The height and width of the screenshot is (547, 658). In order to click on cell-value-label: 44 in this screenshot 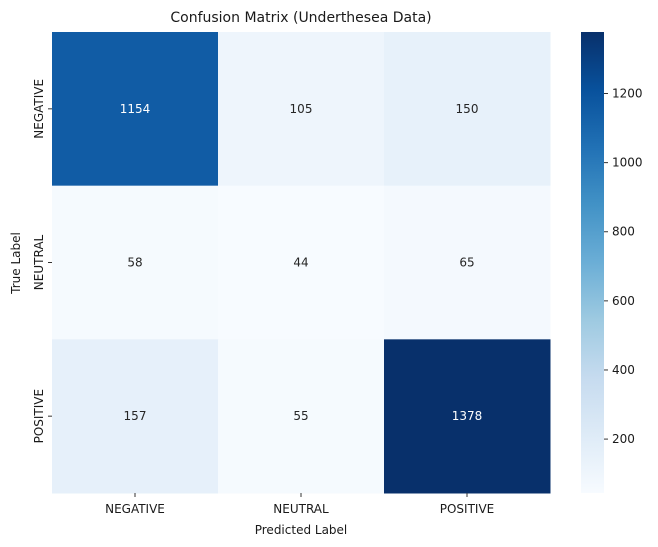, I will do `click(300, 263)`.